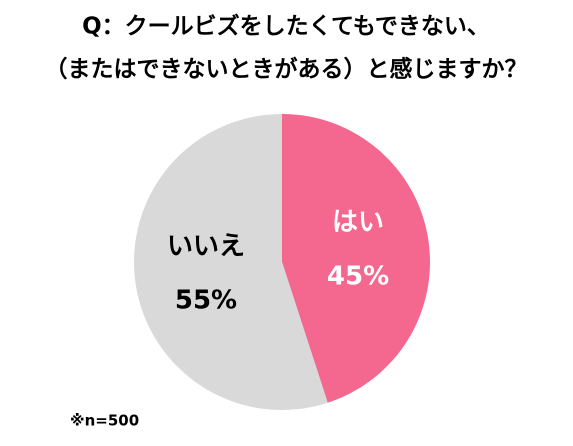 Image resolution: width=573 pixels, height=446 pixels. I want to click on value-label: 55%, so click(206, 301).